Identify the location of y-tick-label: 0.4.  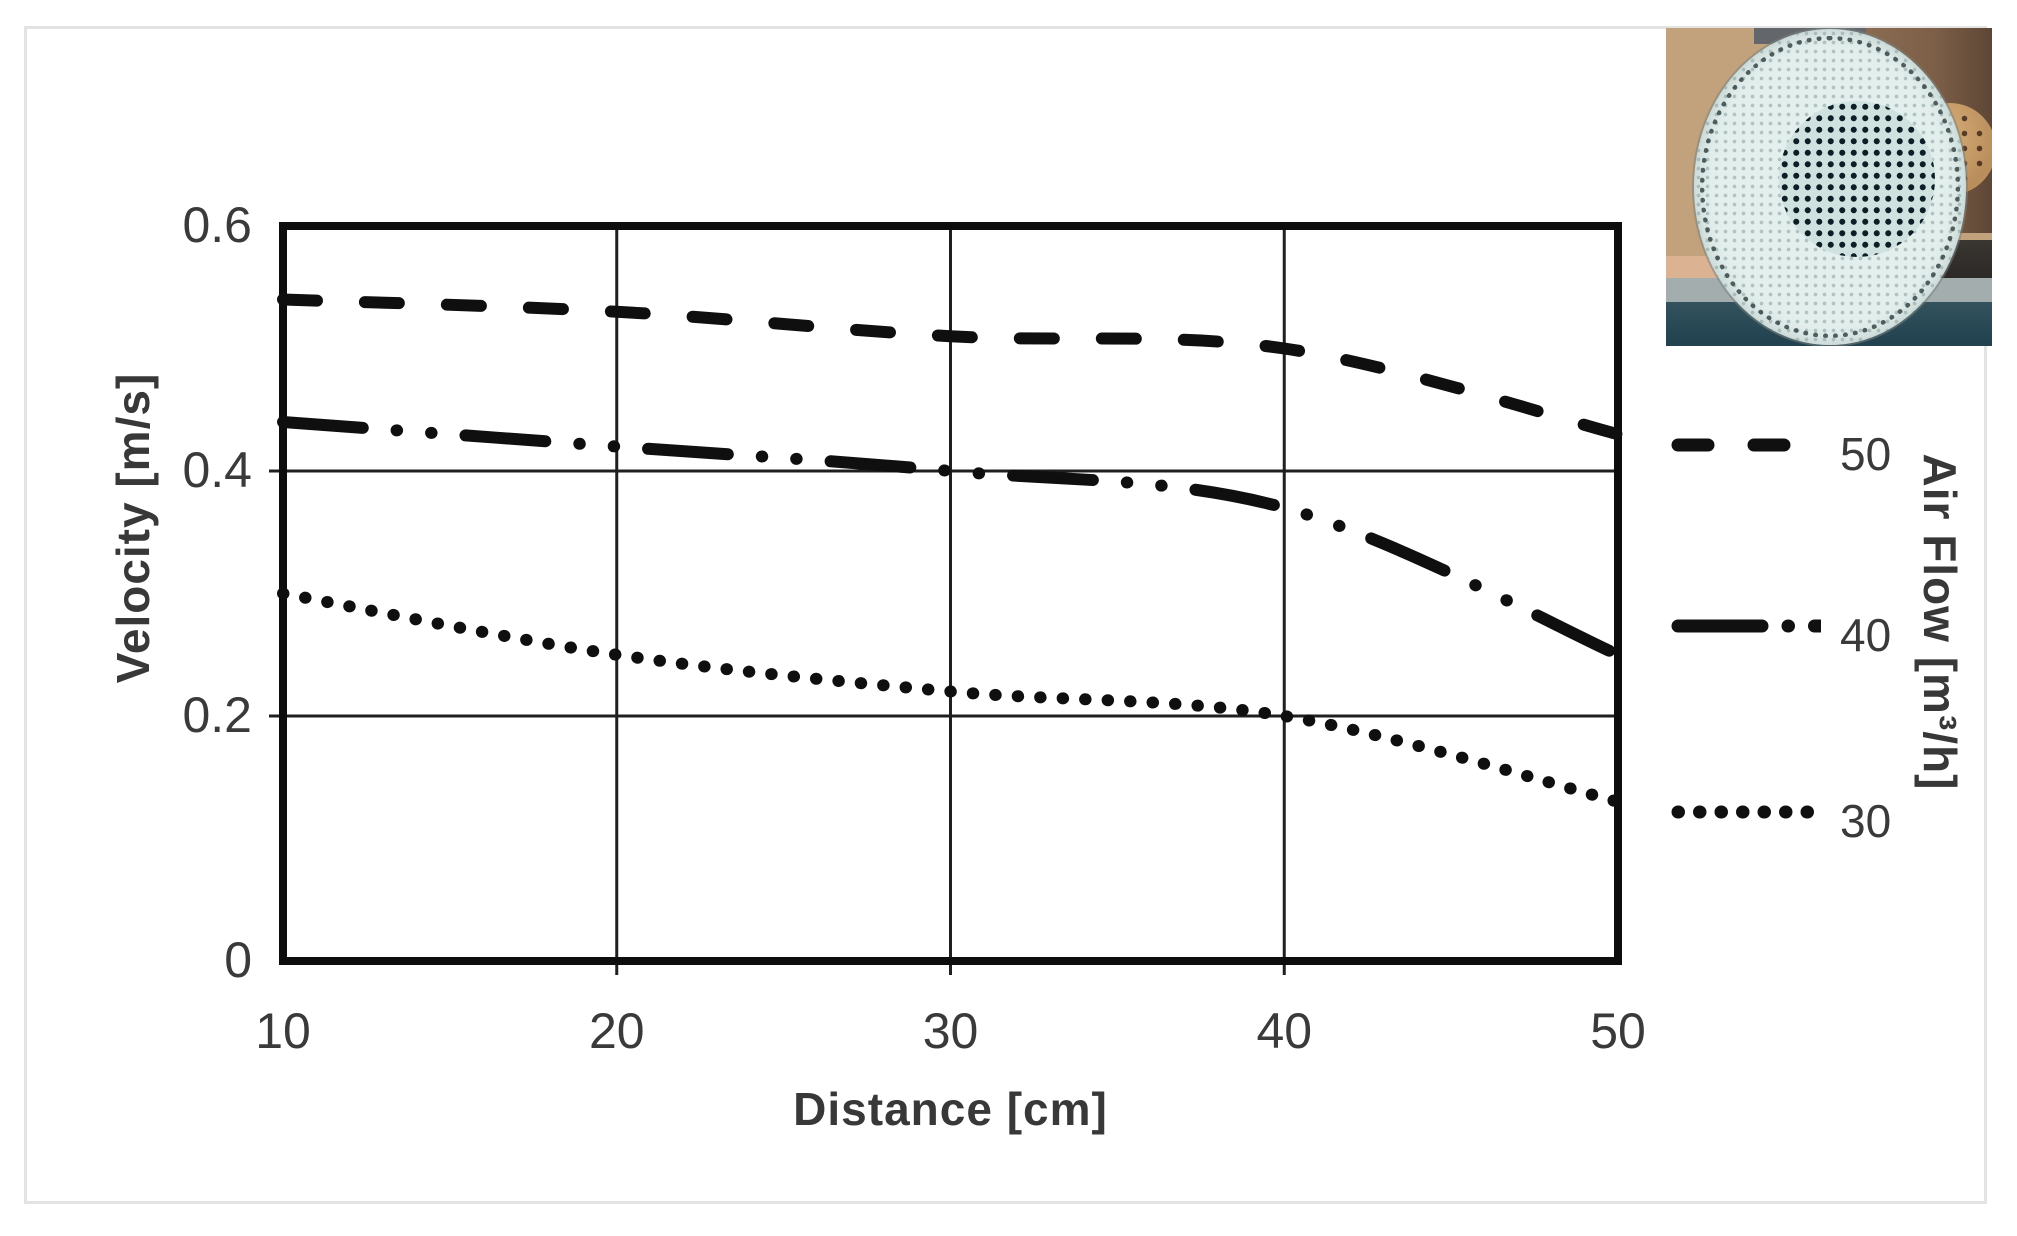
(217, 470).